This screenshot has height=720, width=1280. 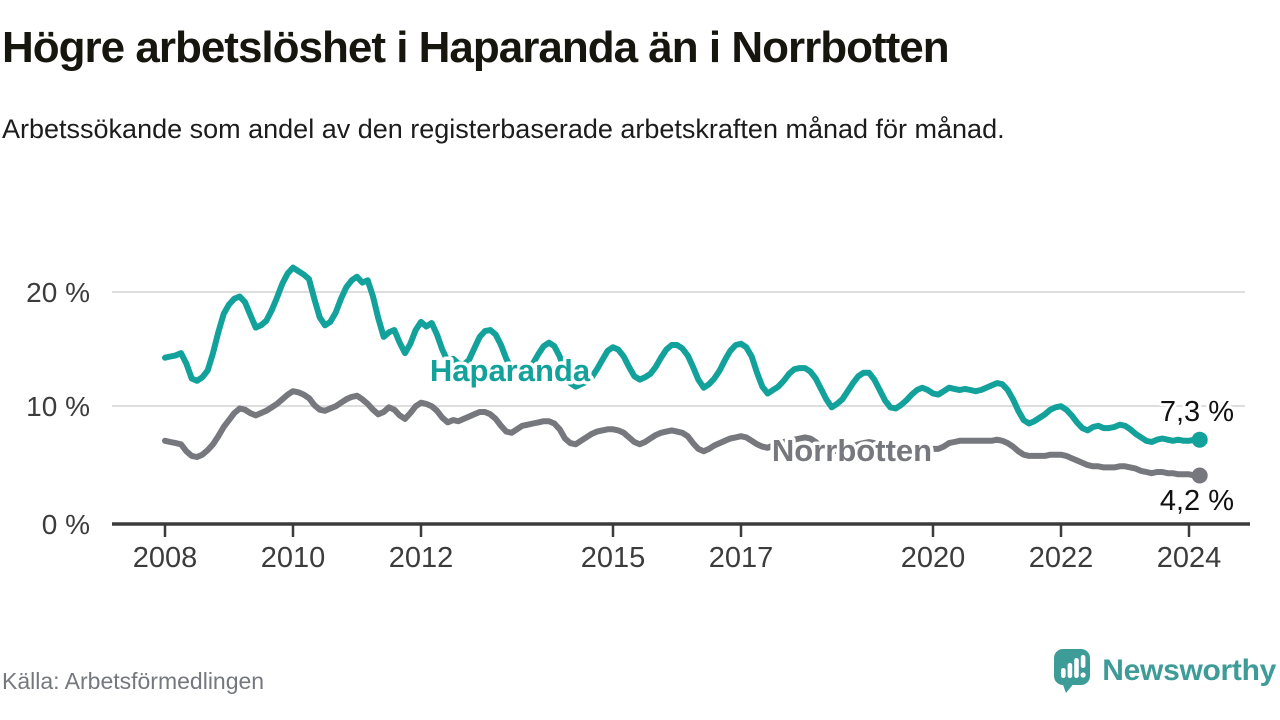 What do you see at coordinates (1197, 501) in the screenshot?
I see `norrbotten-end-value-label: 4,2 %` at bounding box center [1197, 501].